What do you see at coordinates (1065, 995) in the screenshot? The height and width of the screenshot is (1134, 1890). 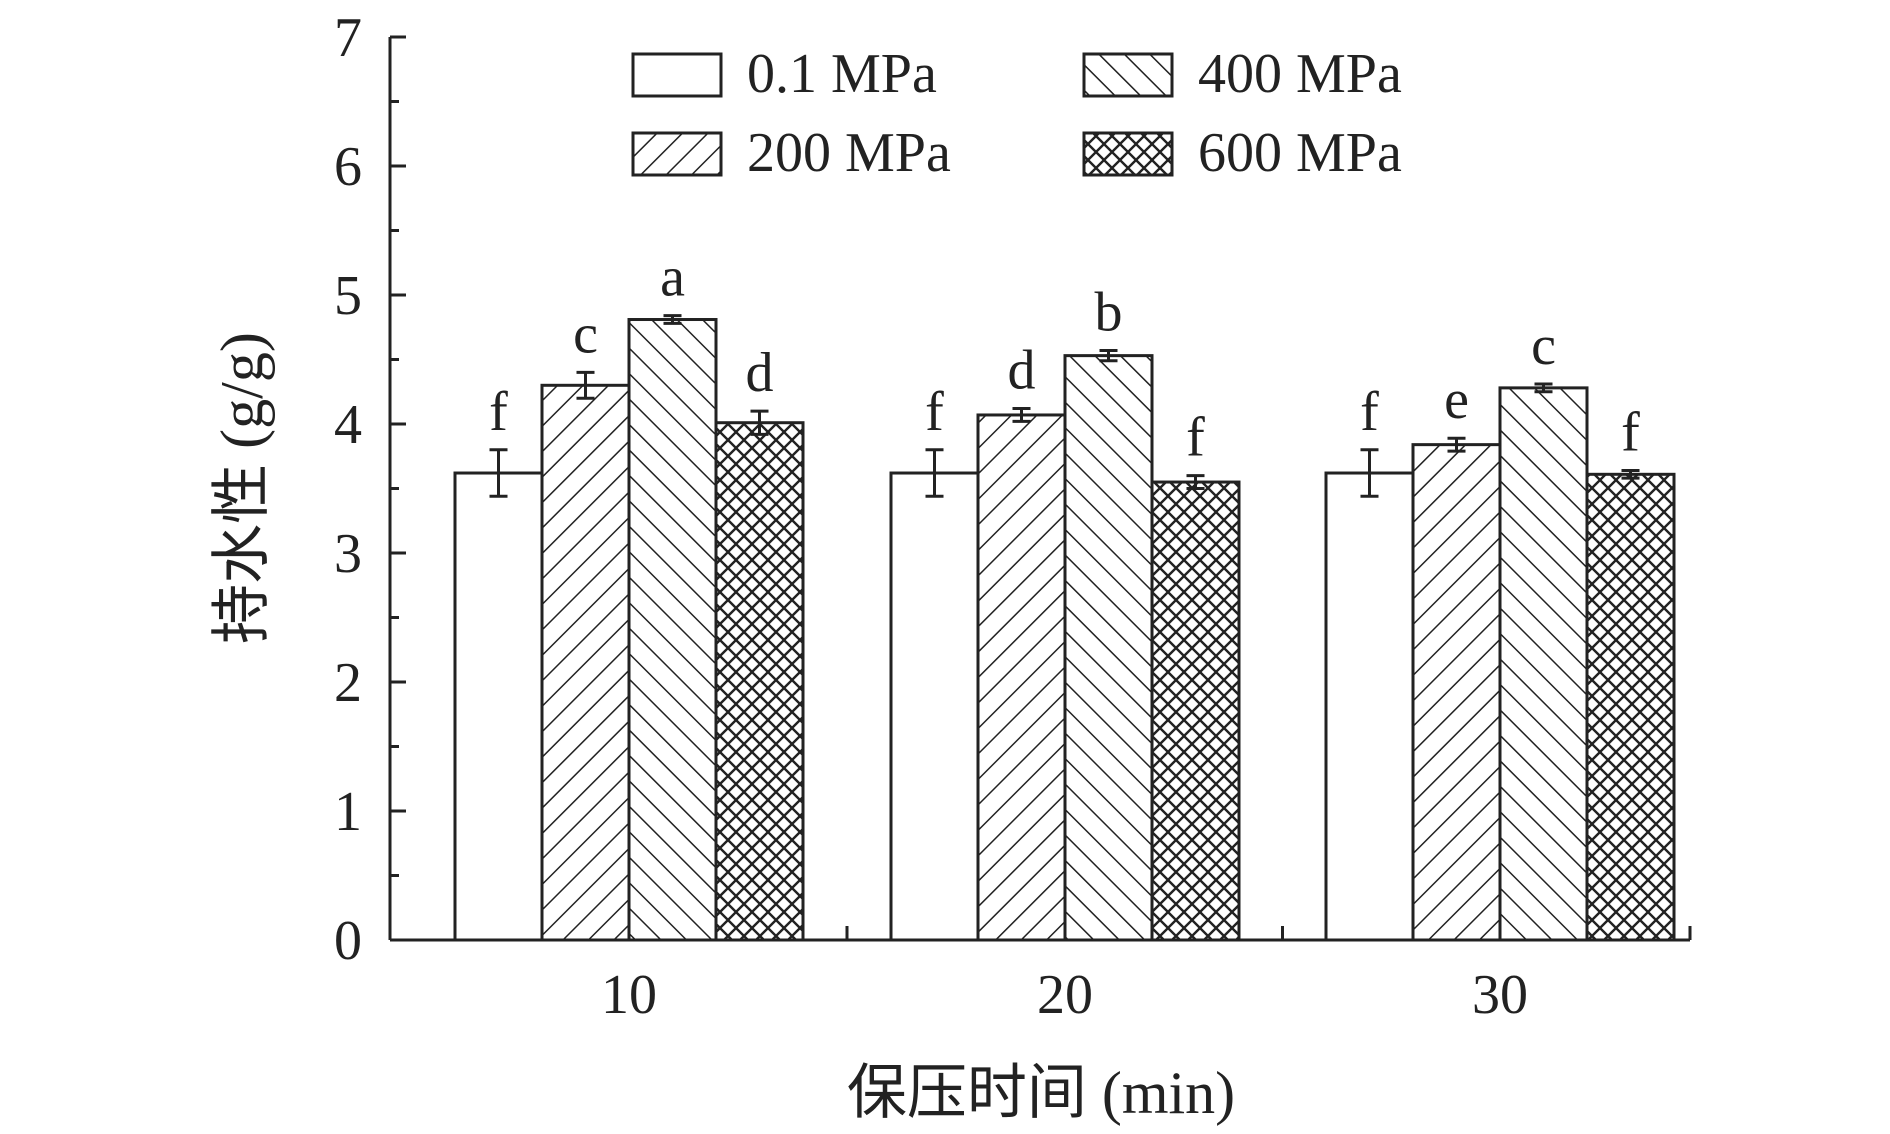 I see `x-tick-label: 20` at bounding box center [1065, 995].